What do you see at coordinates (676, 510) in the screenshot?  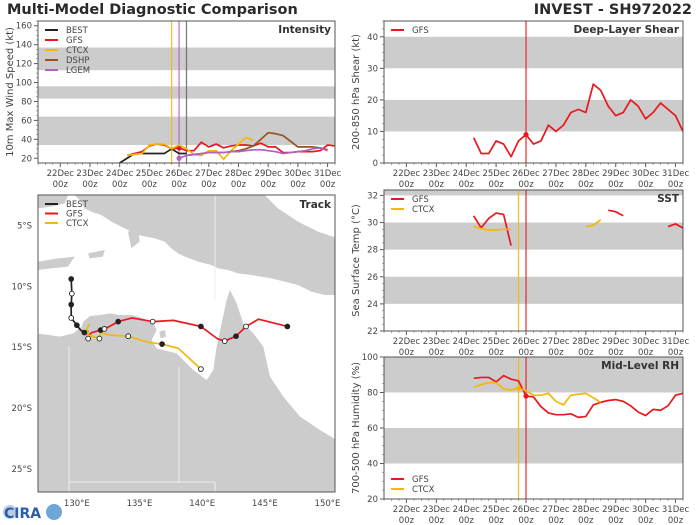 I see `x-tick-day: 31Dec` at bounding box center [676, 510].